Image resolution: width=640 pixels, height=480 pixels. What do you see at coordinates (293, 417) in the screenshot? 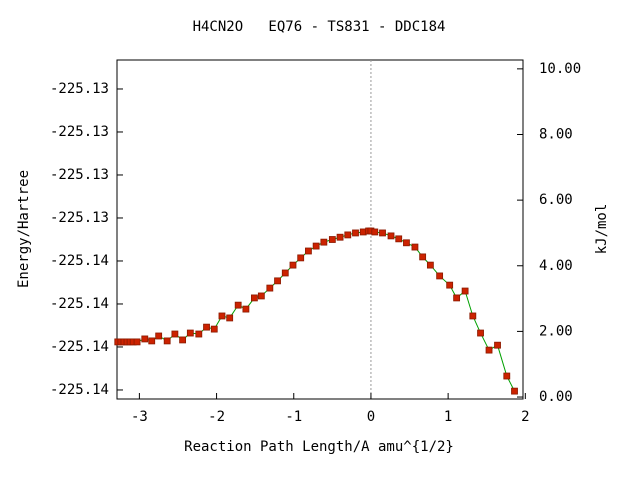
I see `x-tick-label: -1` at bounding box center [293, 417].